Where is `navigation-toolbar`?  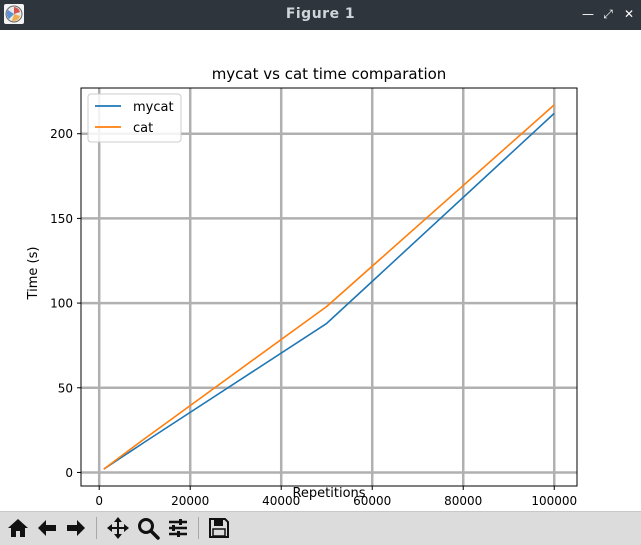 navigation-toolbar is located at coordinates (320, 528).